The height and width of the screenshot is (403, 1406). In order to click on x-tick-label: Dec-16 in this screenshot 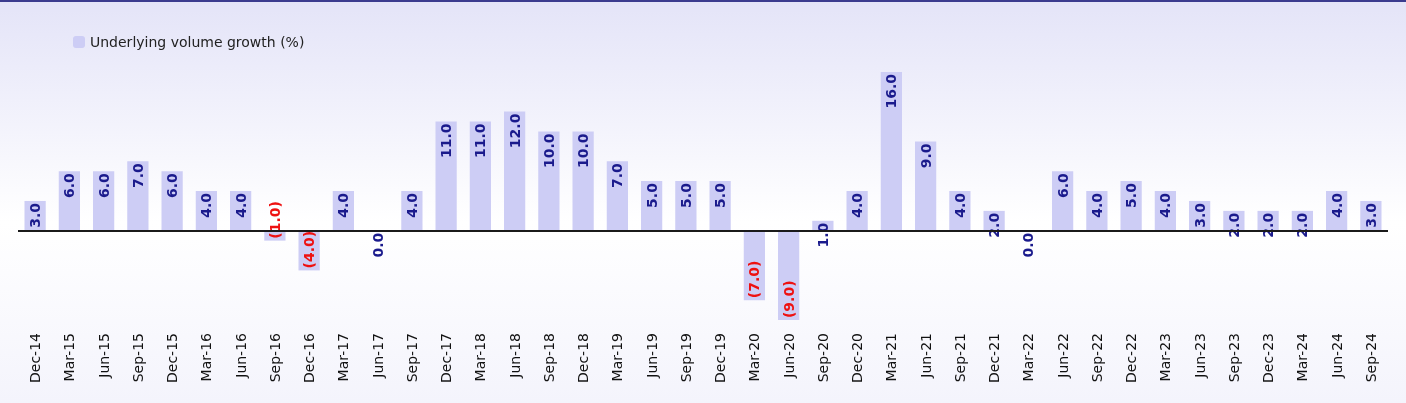, I will do `click(309, 357)`.